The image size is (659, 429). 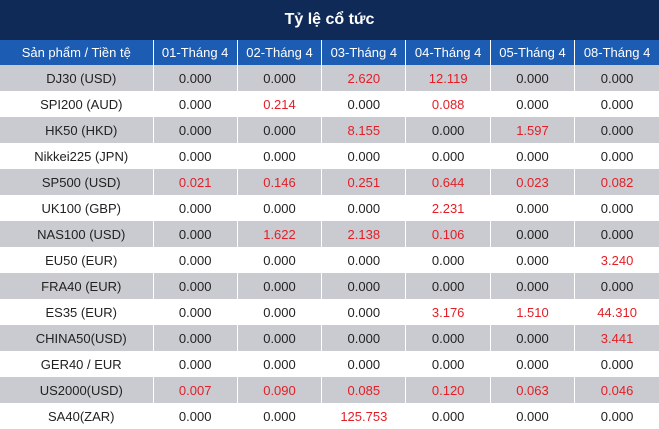 I want to click on product-label: SA40(ZAR), so click(x=81, y=416).